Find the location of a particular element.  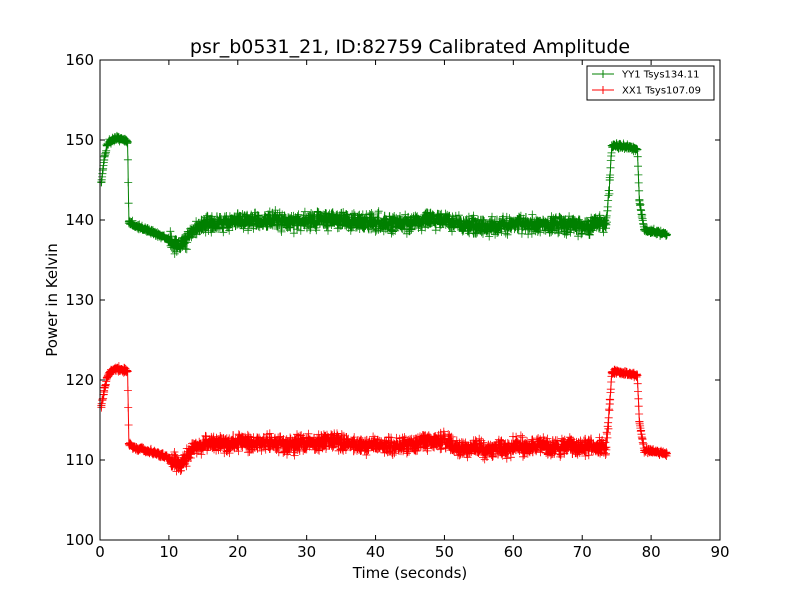

legend: YY1 Tsys134.11 XX1 Tsys107.09 is located at coordinates (650, 83).